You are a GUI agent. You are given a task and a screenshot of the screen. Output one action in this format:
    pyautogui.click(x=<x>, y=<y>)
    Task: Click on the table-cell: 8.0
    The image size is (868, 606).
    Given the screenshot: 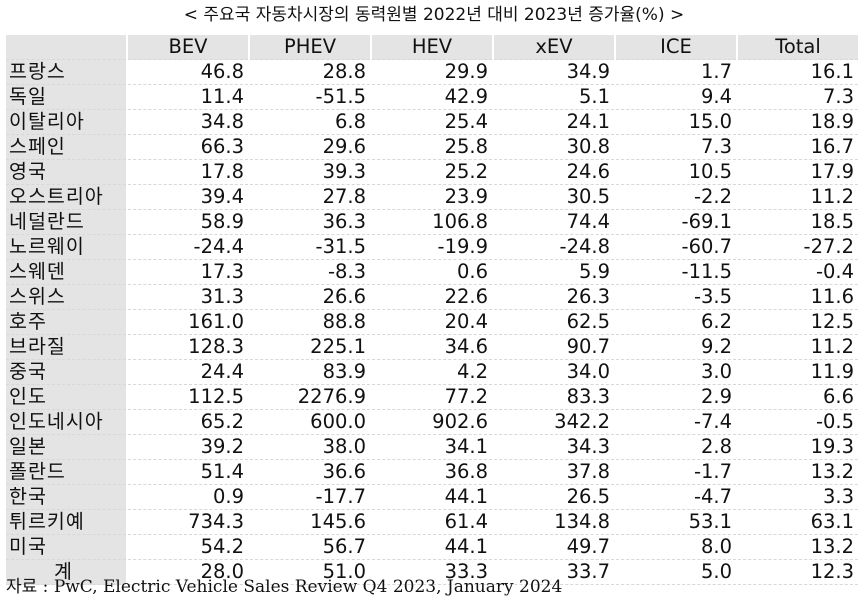 What is the action you would take?
    pyautogui.click(x=676, y=547)
    